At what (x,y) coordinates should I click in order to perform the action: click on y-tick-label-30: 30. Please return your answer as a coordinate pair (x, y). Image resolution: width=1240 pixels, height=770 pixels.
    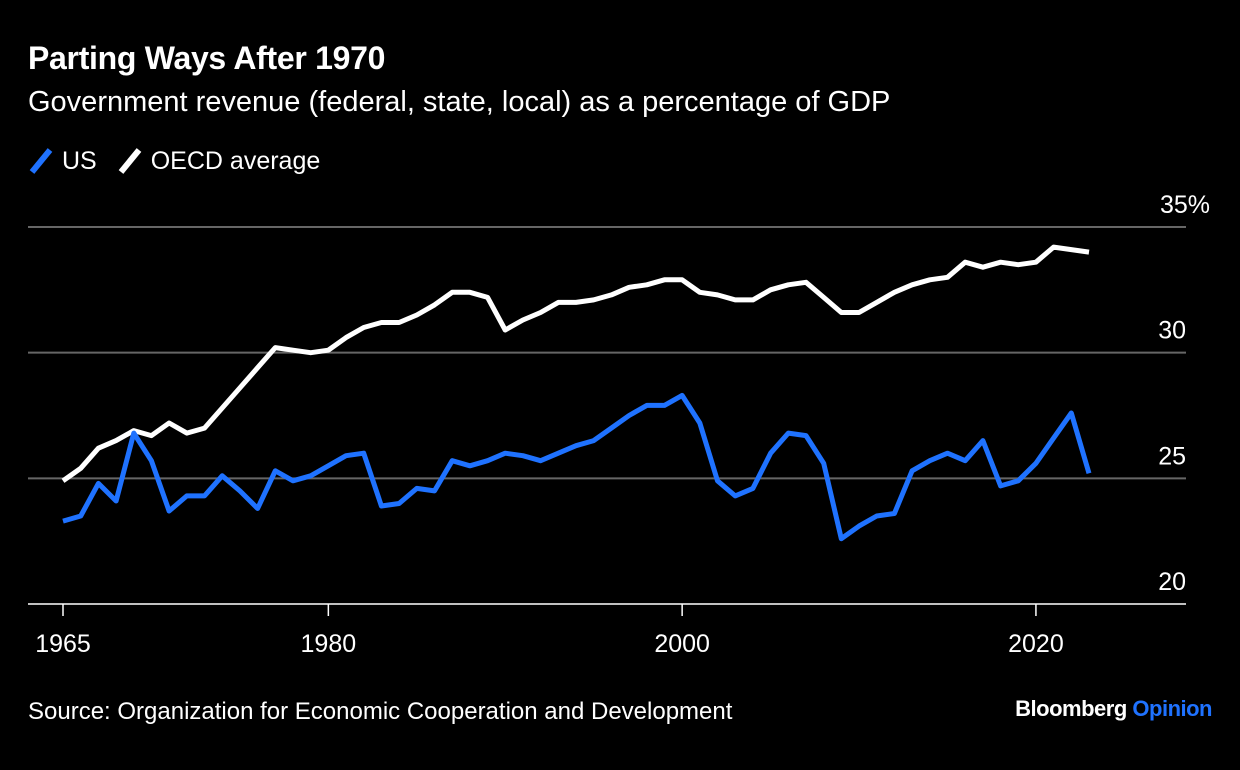
    Looking at the image, I should click on (1172, 331).